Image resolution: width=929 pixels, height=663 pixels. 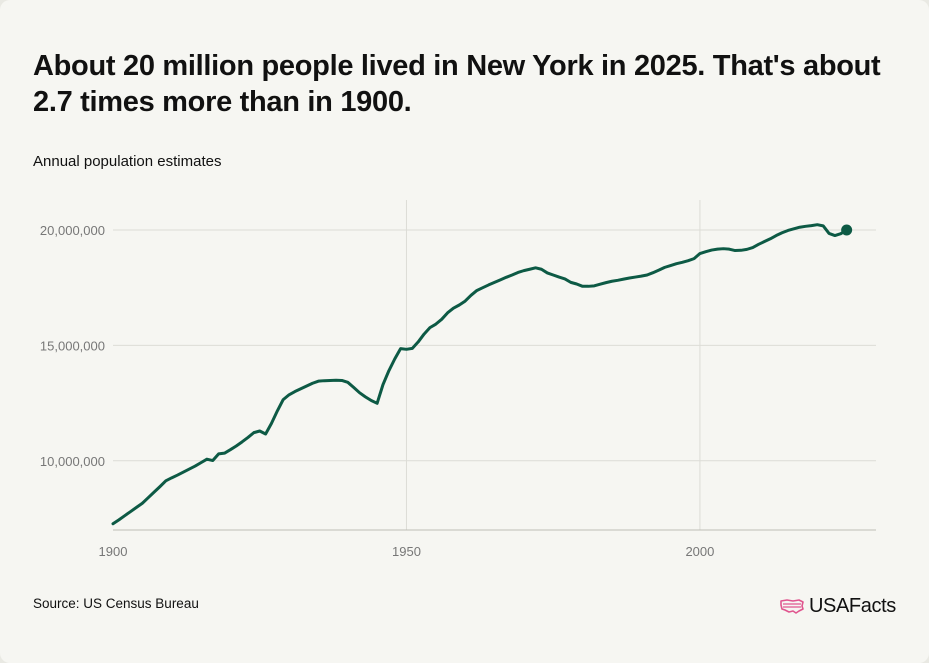 I want to click on brand-logo: USAFacts, so click(x=837, y=606).